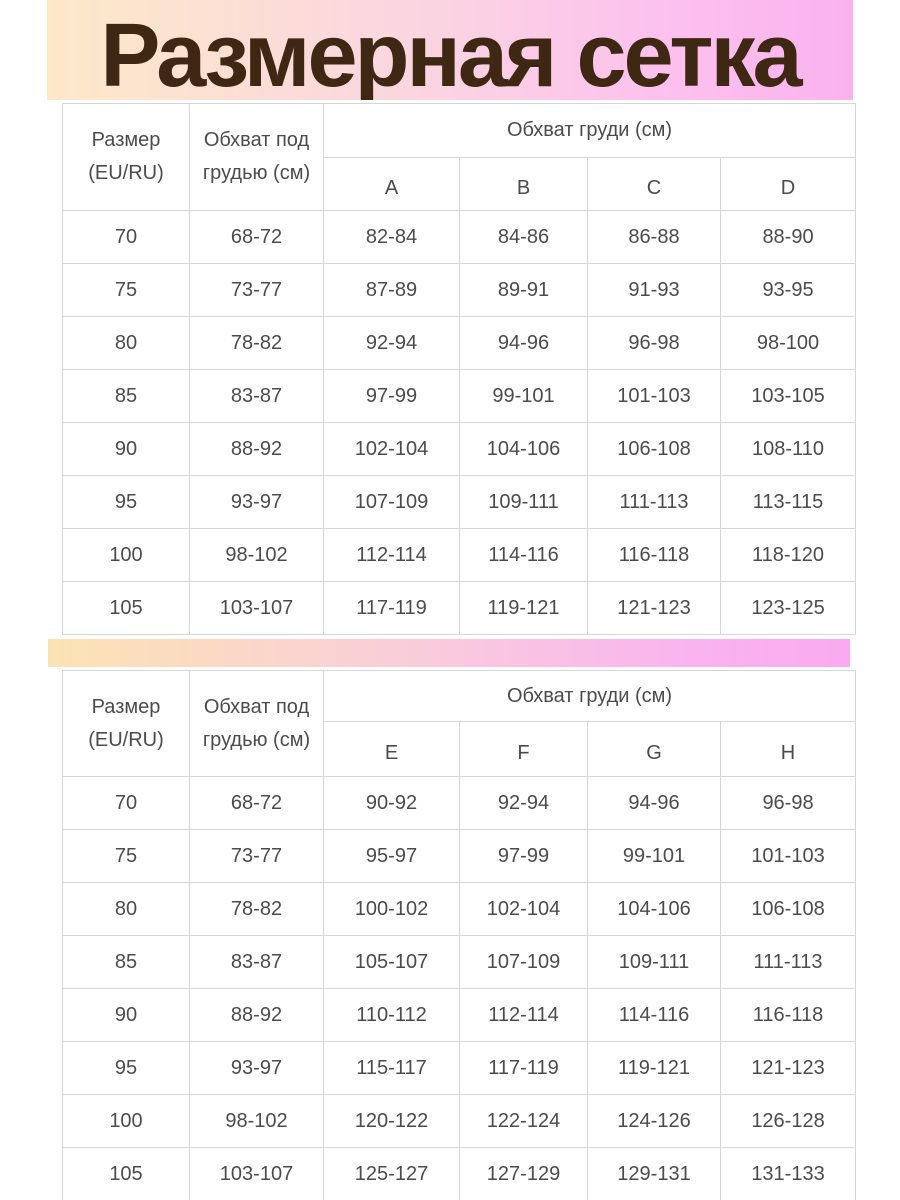 This screenshot has width=900, height=1200. I want to click on table-row: 80 78-82 92-94 94-96 96-98 98-100, so click(459, 343).